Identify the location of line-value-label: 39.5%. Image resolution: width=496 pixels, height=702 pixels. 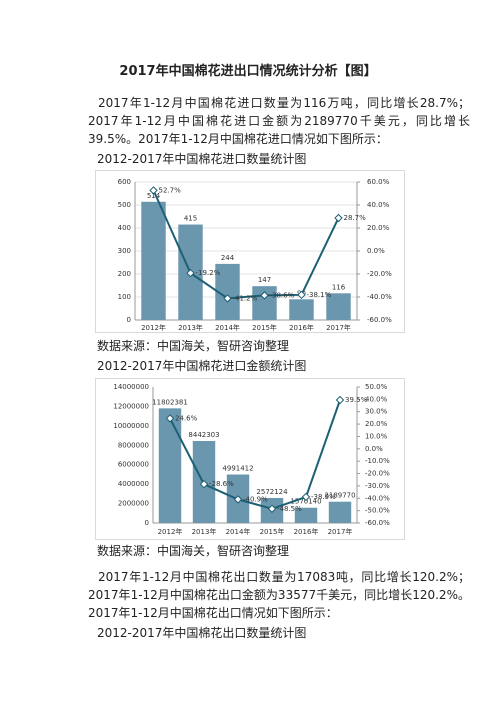
(356, 400).